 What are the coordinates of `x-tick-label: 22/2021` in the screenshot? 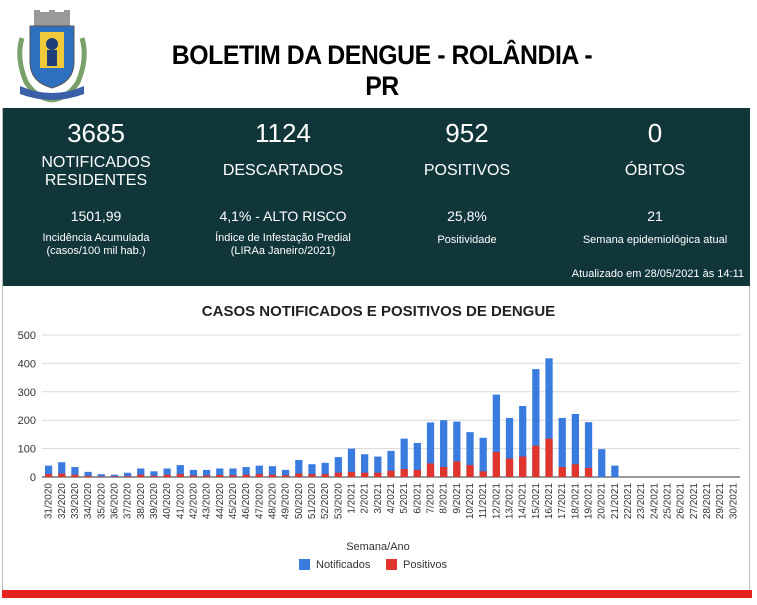 It's located at (628, 501).